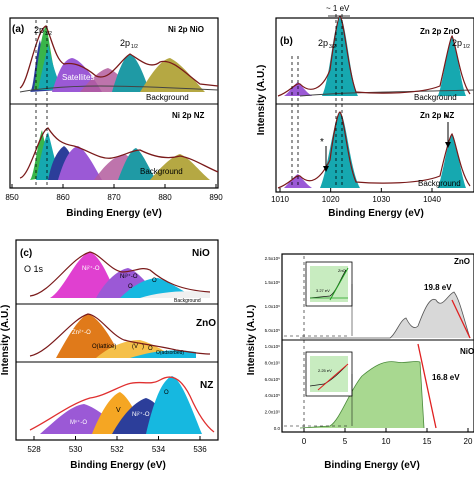 The width and height of the screenshot is (474, 479). Describe the element at coordinates (117, 449) in the screenshot. I see `panel-c-x-tick-label: 532` at that location.